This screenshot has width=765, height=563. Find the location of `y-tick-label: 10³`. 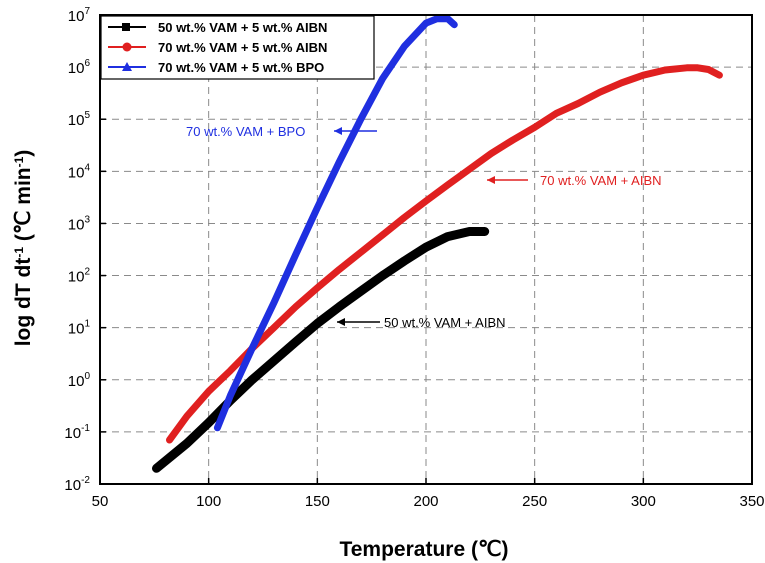

y-tick-label: 10³ is located at coordinates (79, 223).